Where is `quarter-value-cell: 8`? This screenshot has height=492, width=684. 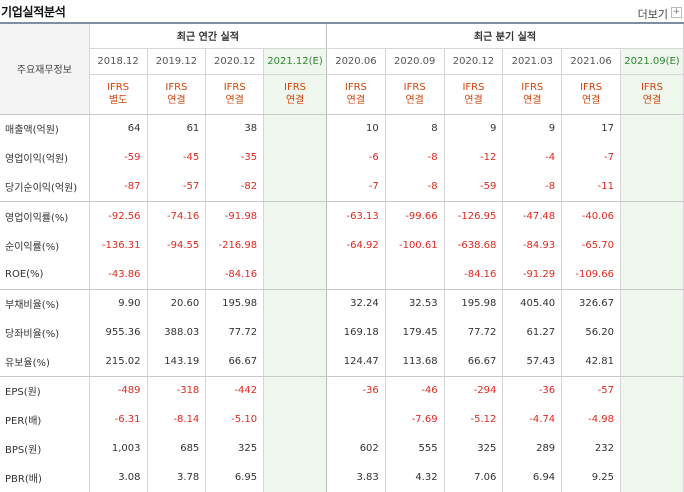 quarter-value-cell: 8 is located at coordinates (415, 128).